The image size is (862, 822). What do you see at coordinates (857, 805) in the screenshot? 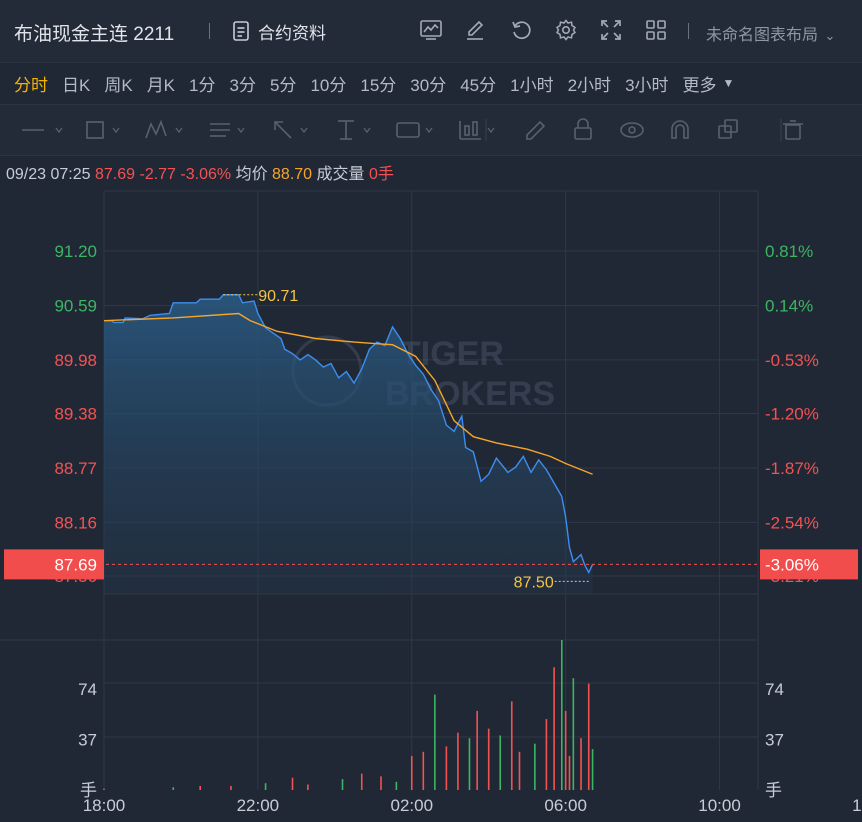
I see `x-tick-5: 14:00` at bounding box center [857, 805].